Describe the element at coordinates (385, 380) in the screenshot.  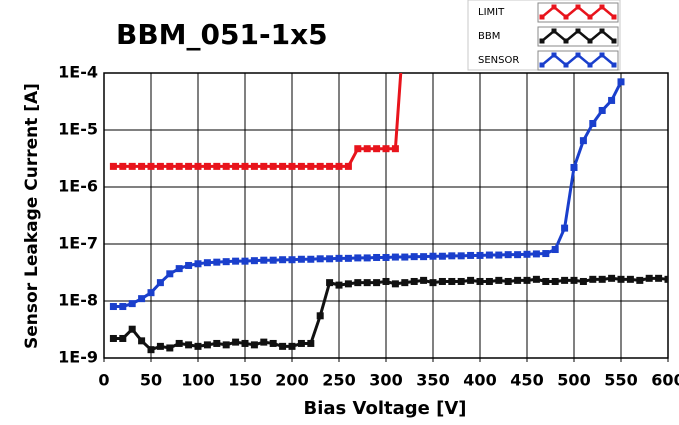
I see `x-tick-label: 300` at that location.